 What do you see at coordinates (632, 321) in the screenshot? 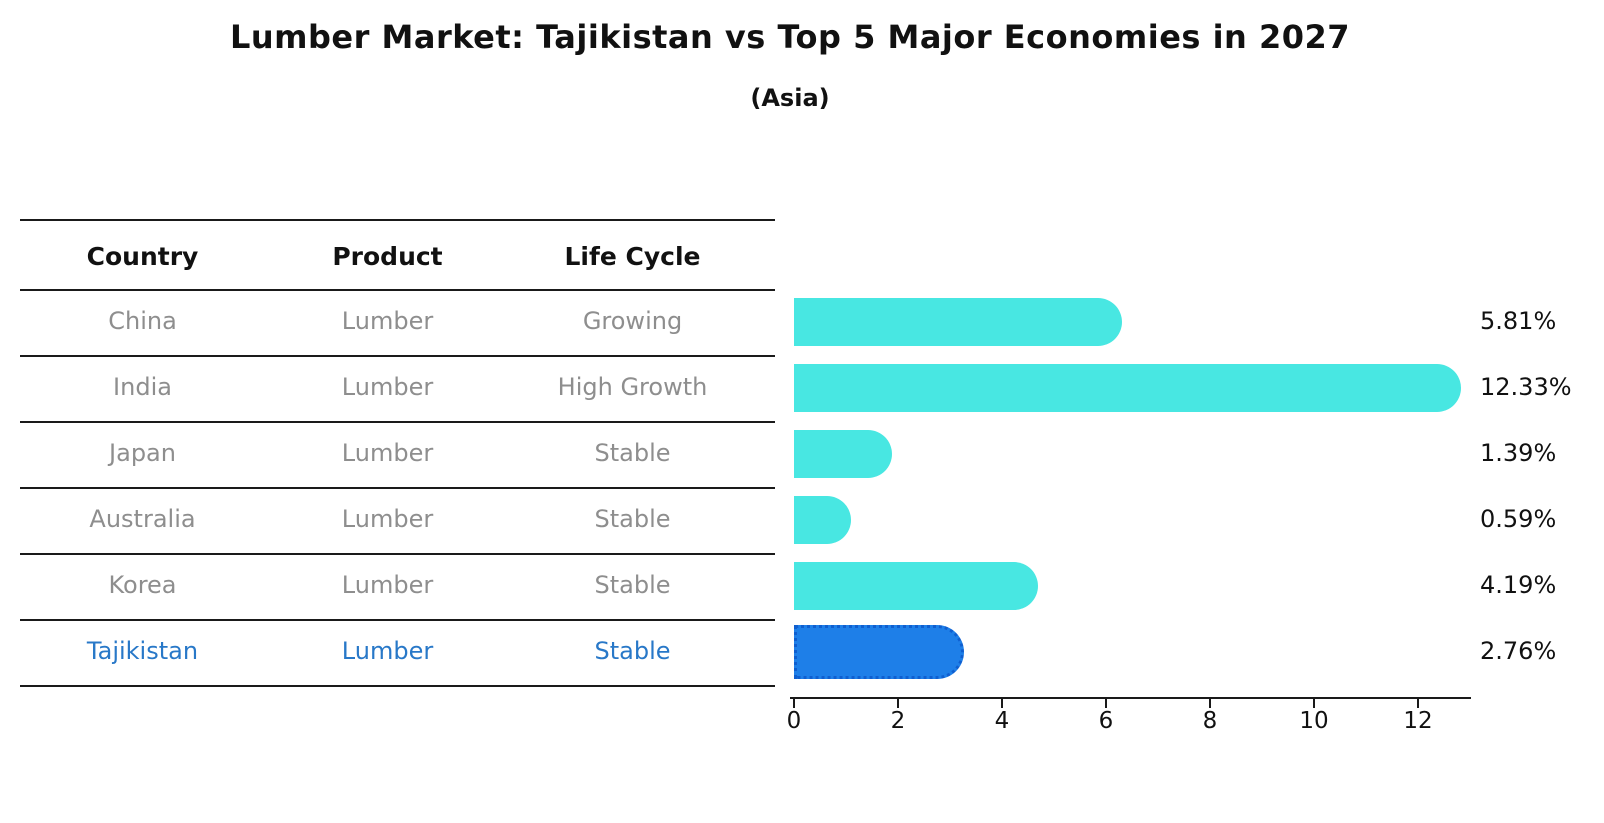
I see `cell-life-cycle: Growing` at bounding box center [632, 321].